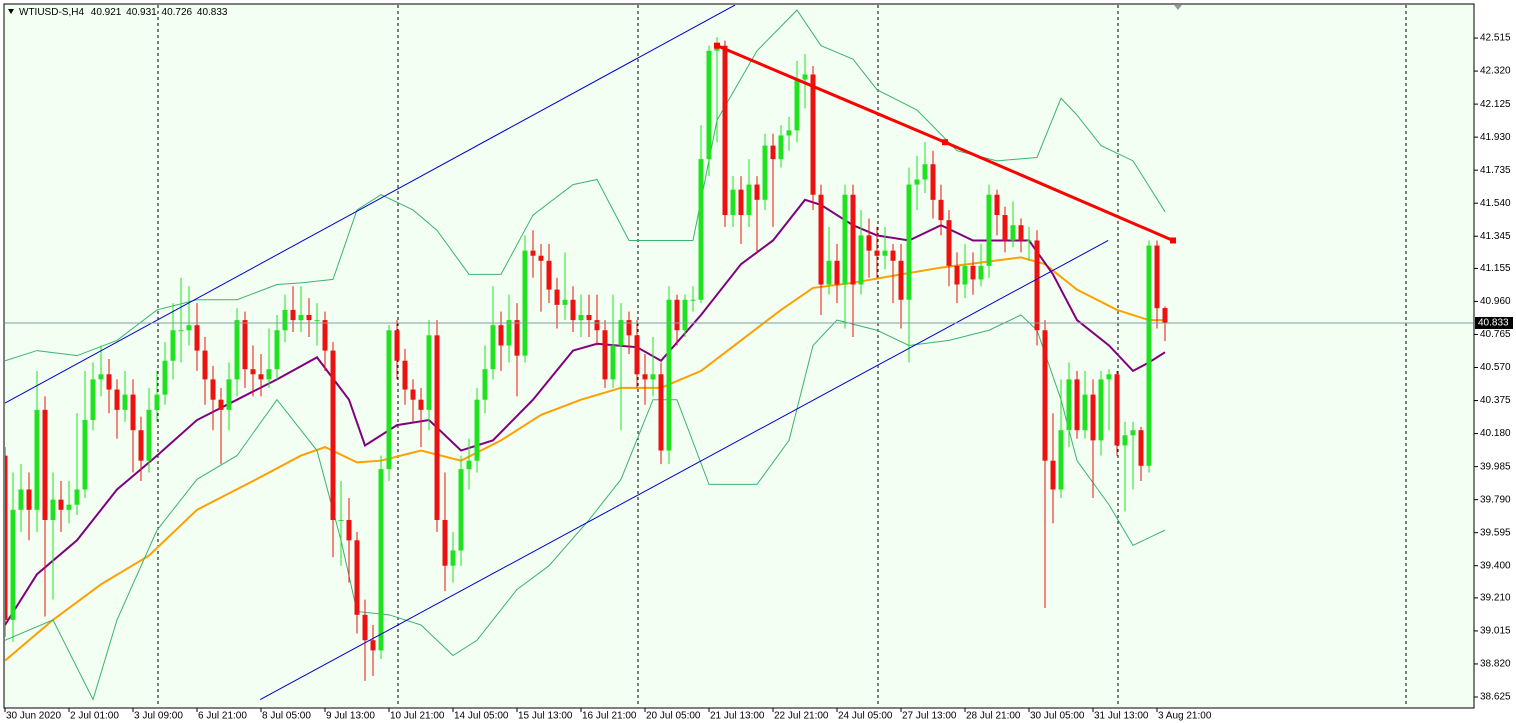 The width and height of the screenshot is (1516, 723). What do you see at coordinates (1495, 268) in the screenshot?
I see `y-tick-label: 41.155` at bounding box center [1495, 268].